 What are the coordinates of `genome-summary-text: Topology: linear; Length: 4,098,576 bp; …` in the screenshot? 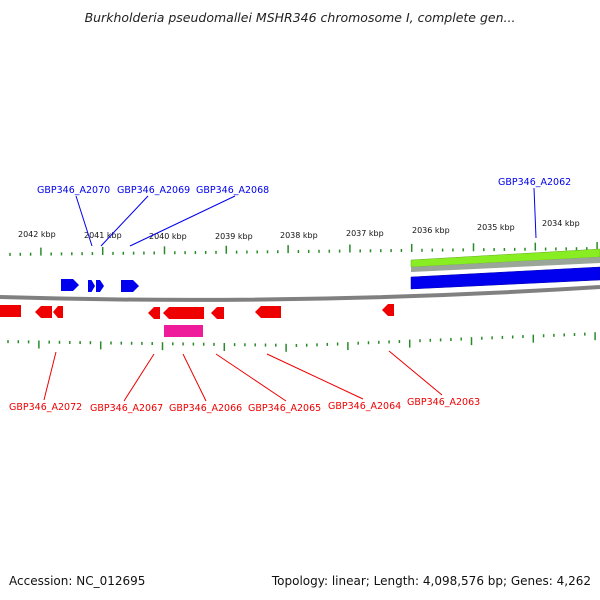 It's located at (431, 581).